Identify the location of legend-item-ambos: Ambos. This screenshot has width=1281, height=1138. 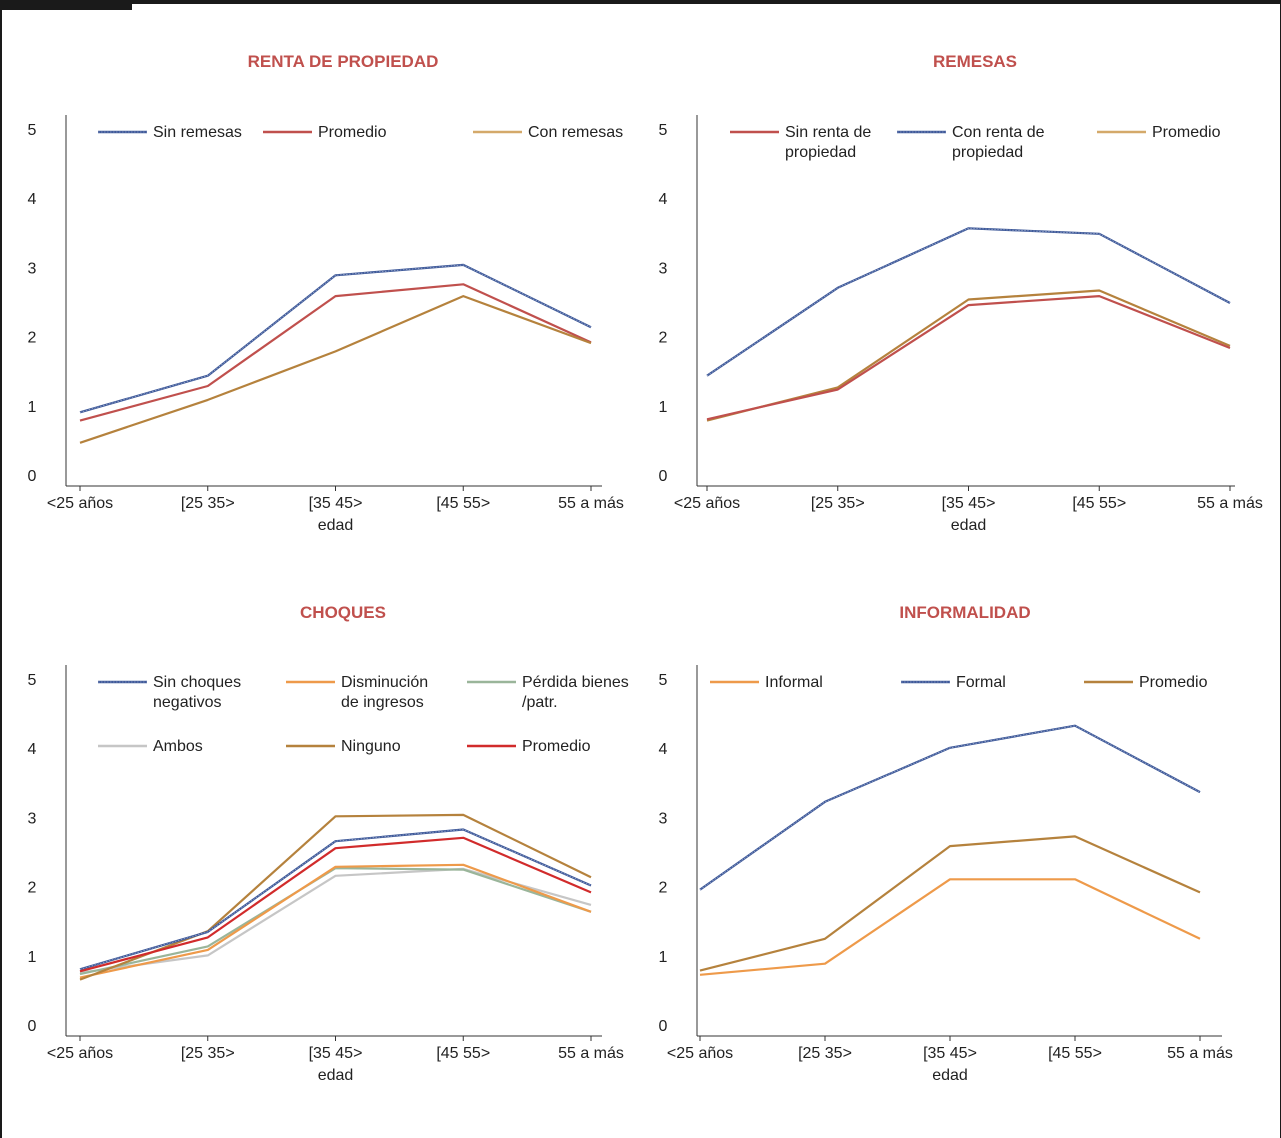
(150, 746).